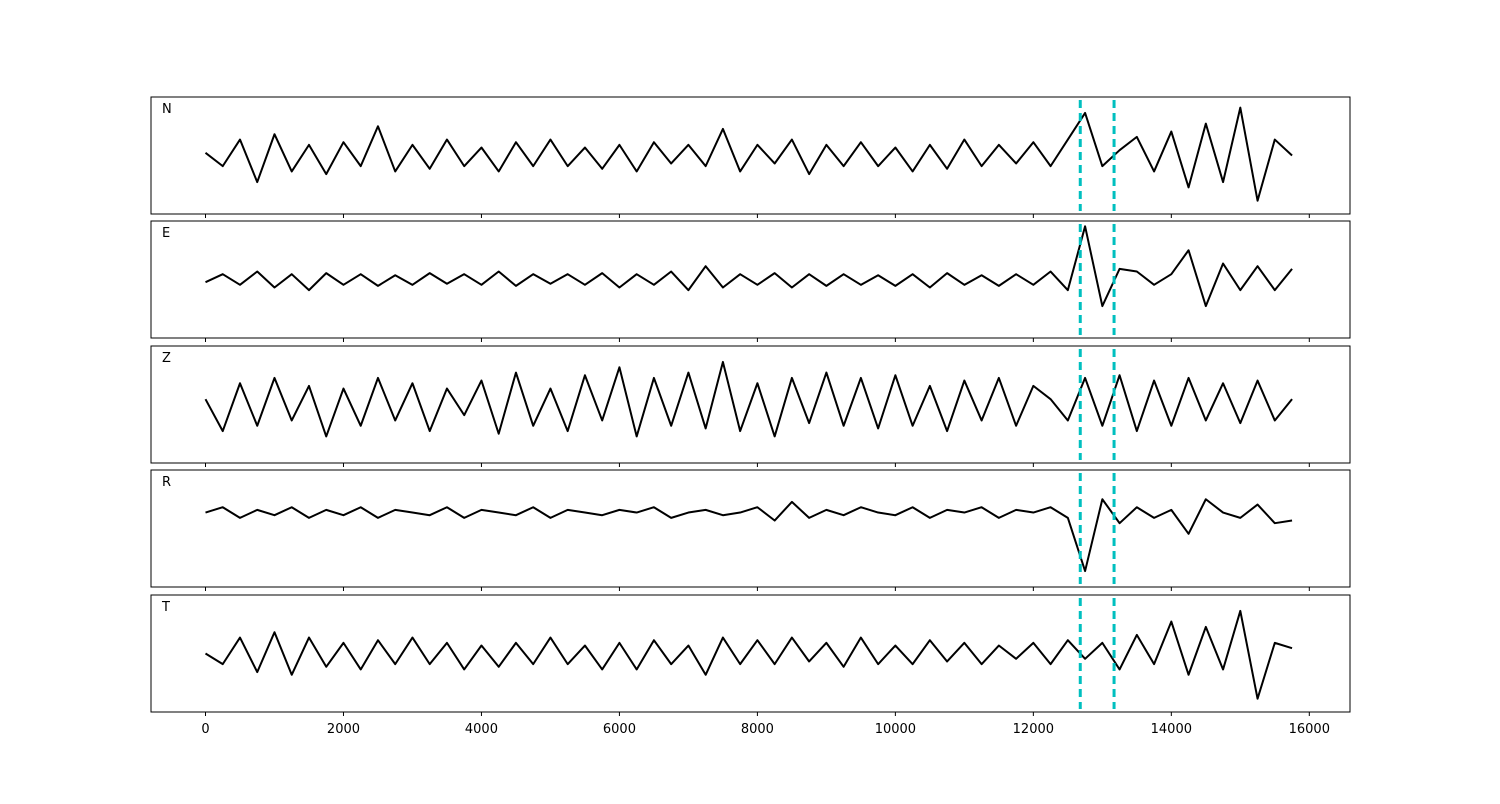 This screenshot has width=1500, height=804. I want to click on x-tick-label: 12000, so click(1033, 729).